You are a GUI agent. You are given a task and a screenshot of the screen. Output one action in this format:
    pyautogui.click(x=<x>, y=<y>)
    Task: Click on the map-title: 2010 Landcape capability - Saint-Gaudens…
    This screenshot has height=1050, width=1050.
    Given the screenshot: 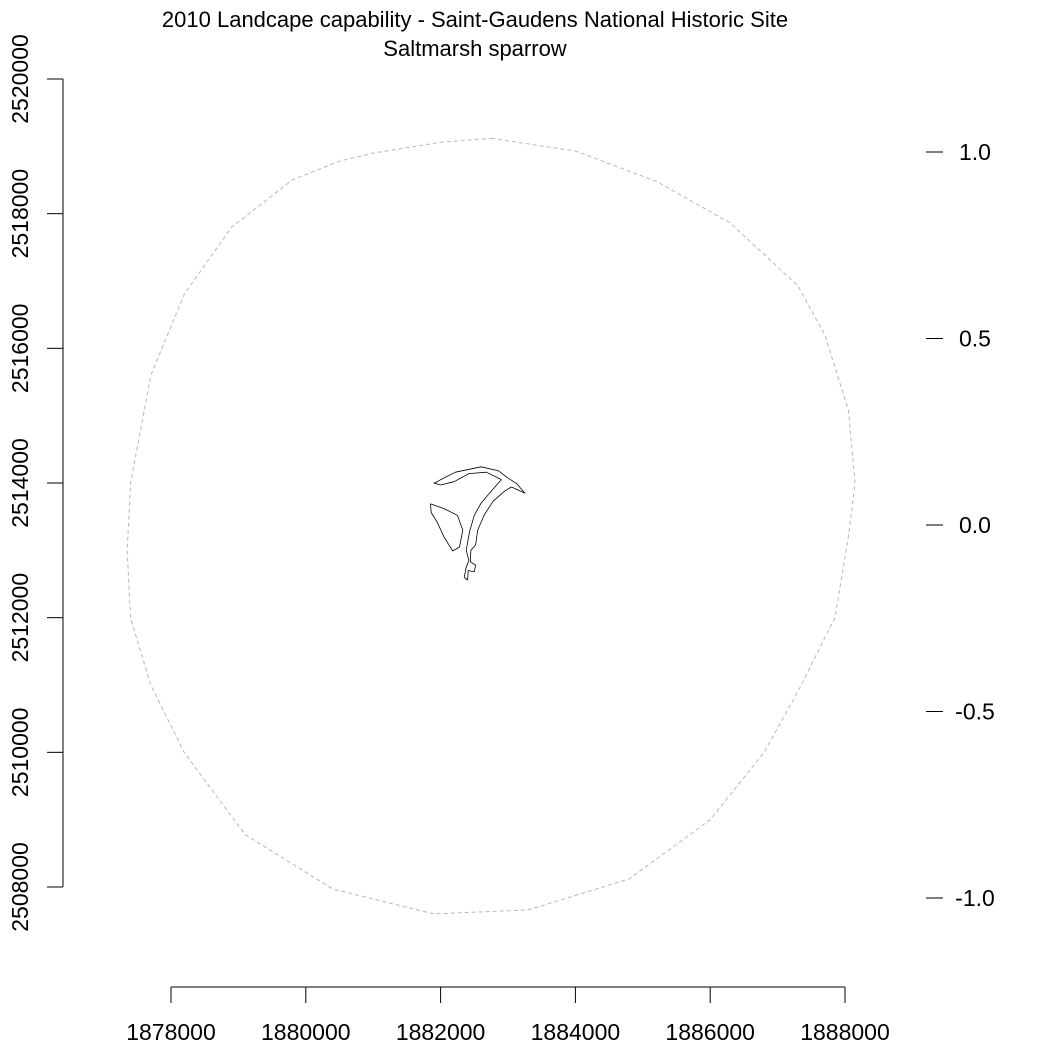 What is the action you would take?
    pyautogui.click(x=475, y=19)
    